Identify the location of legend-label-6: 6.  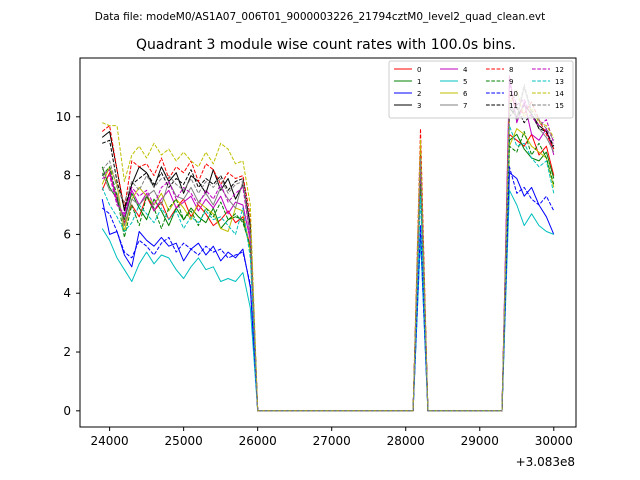
(465, 94).